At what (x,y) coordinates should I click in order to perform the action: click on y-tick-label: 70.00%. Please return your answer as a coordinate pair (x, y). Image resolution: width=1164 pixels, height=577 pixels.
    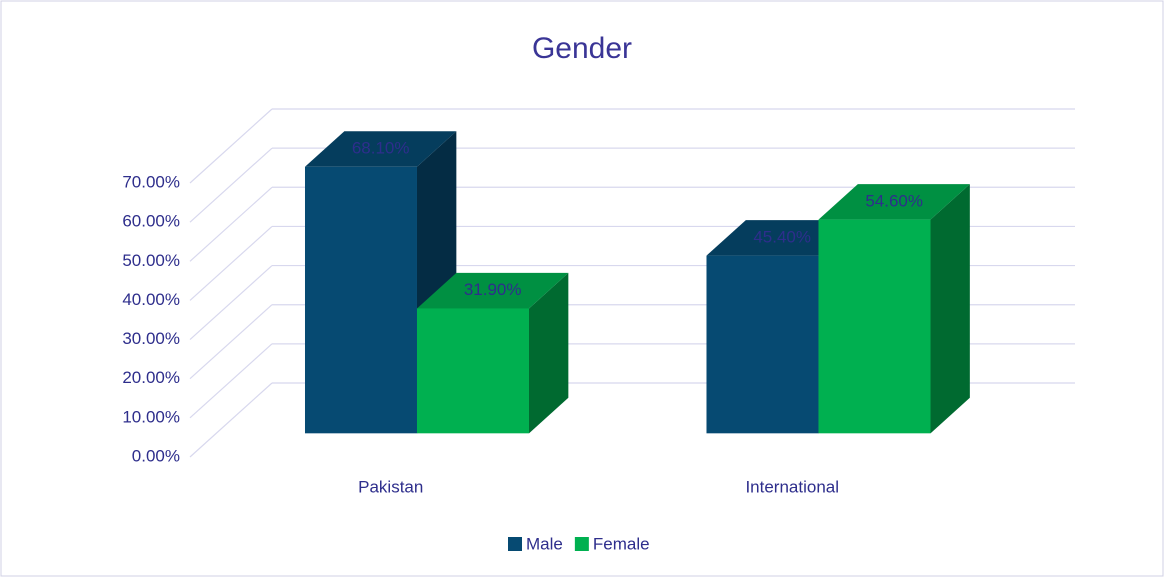
    Looking at the image, I should click on (151, 181).